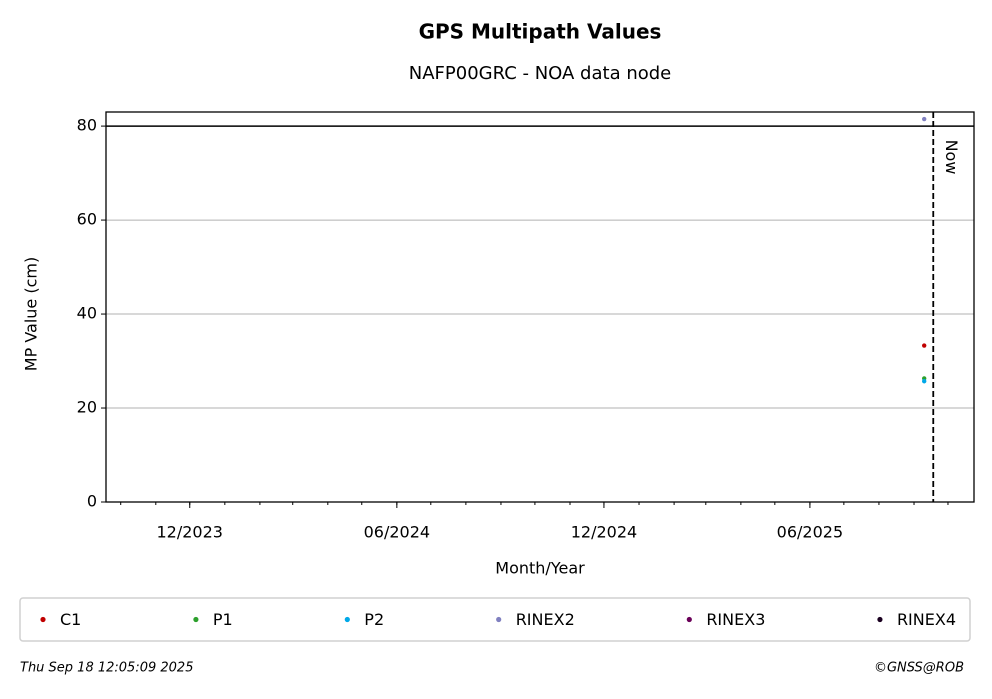  I want to click on legend-box, so click(495, 619).